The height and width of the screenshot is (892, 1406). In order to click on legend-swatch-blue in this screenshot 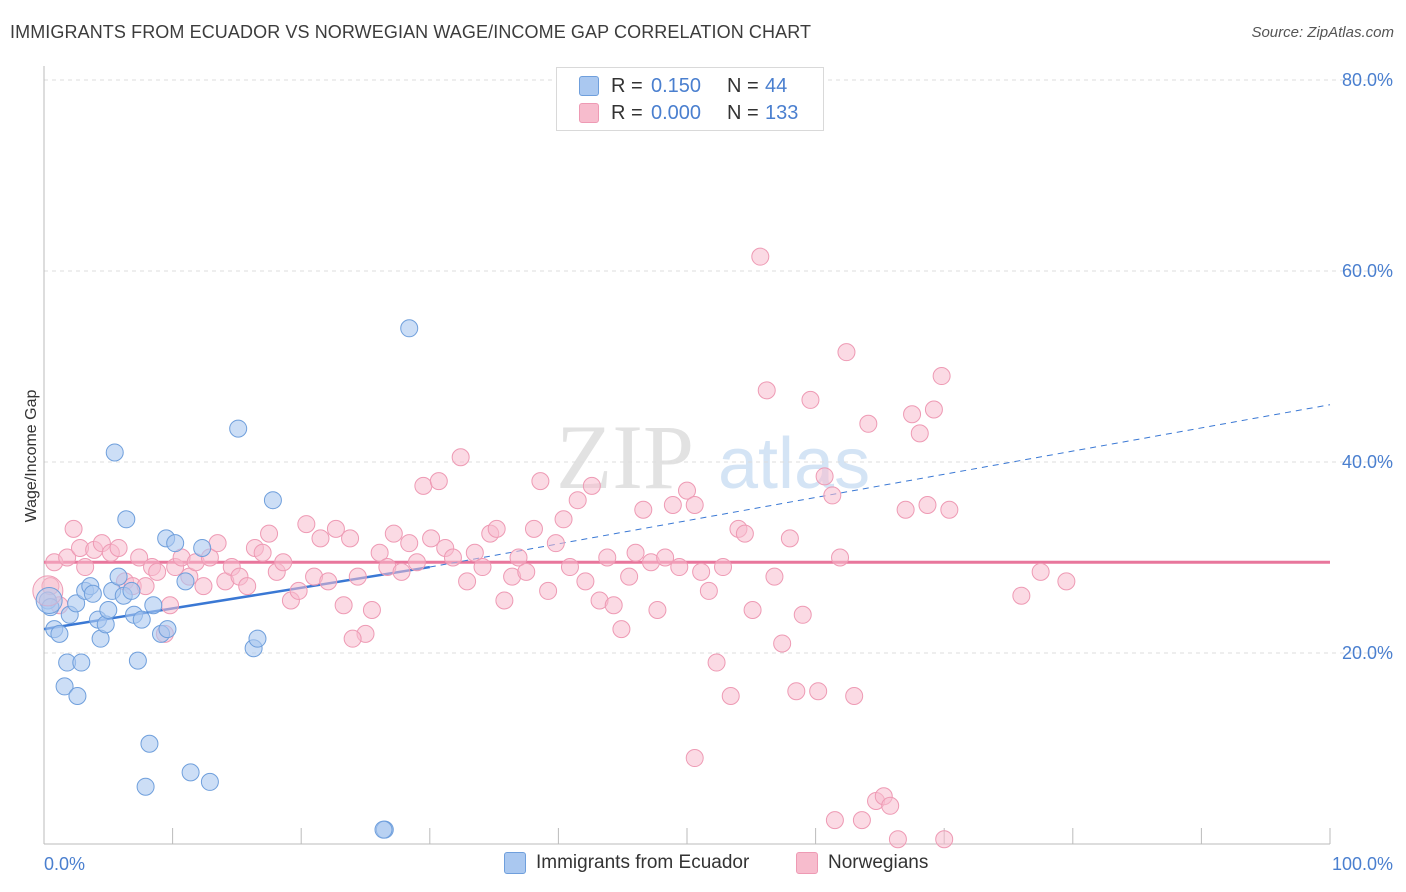, I will do `click(589, 86)`.